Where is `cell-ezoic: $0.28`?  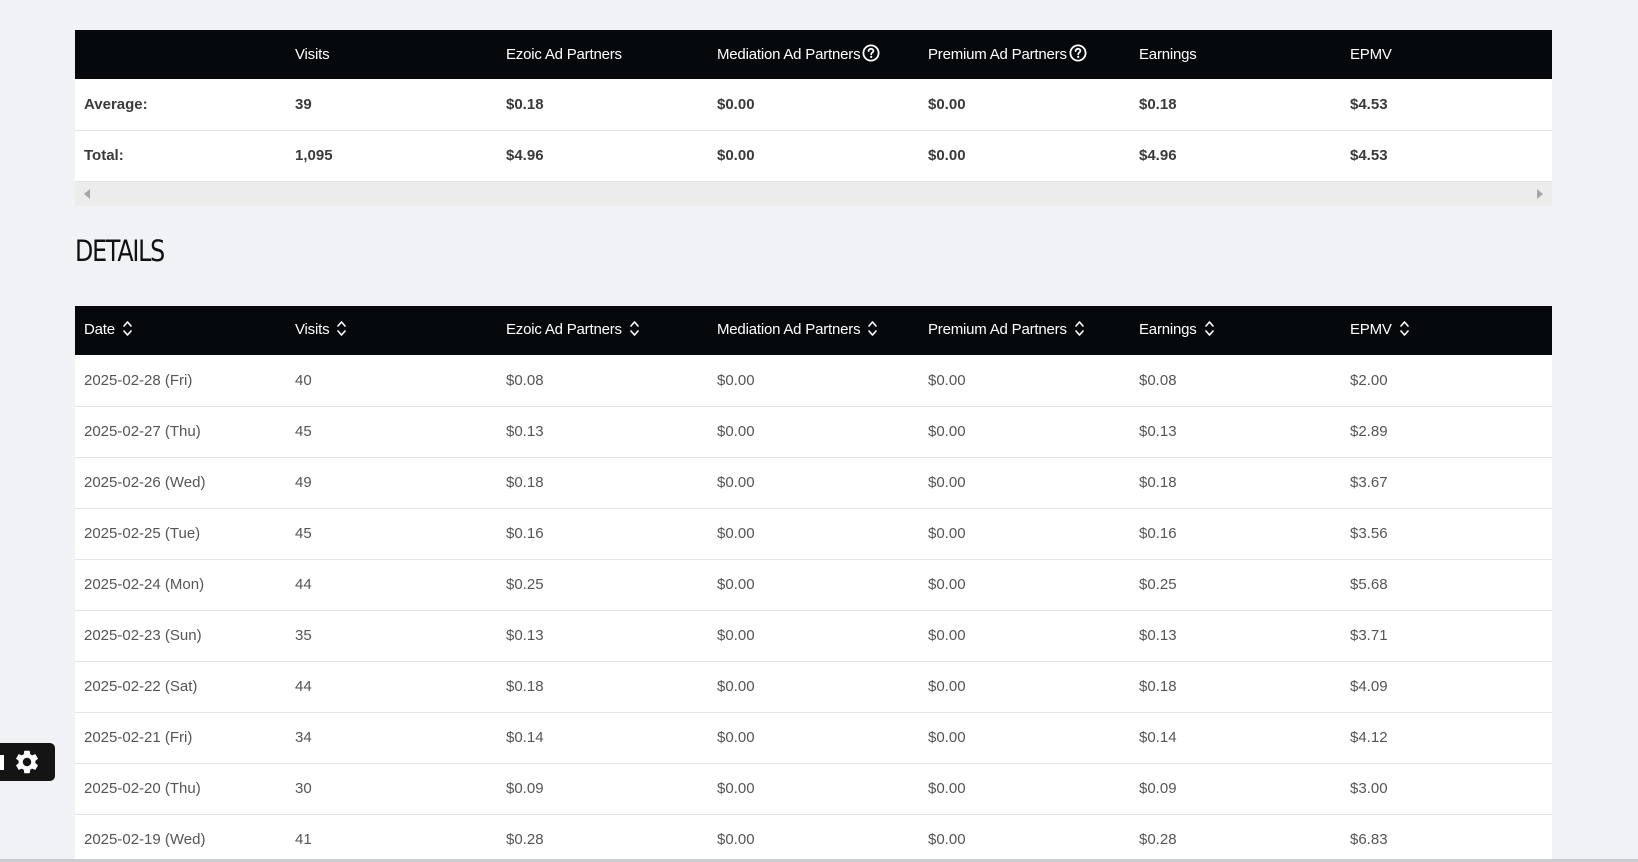 cell-ezoic: $0.28 is located at coordinates (602, 837).